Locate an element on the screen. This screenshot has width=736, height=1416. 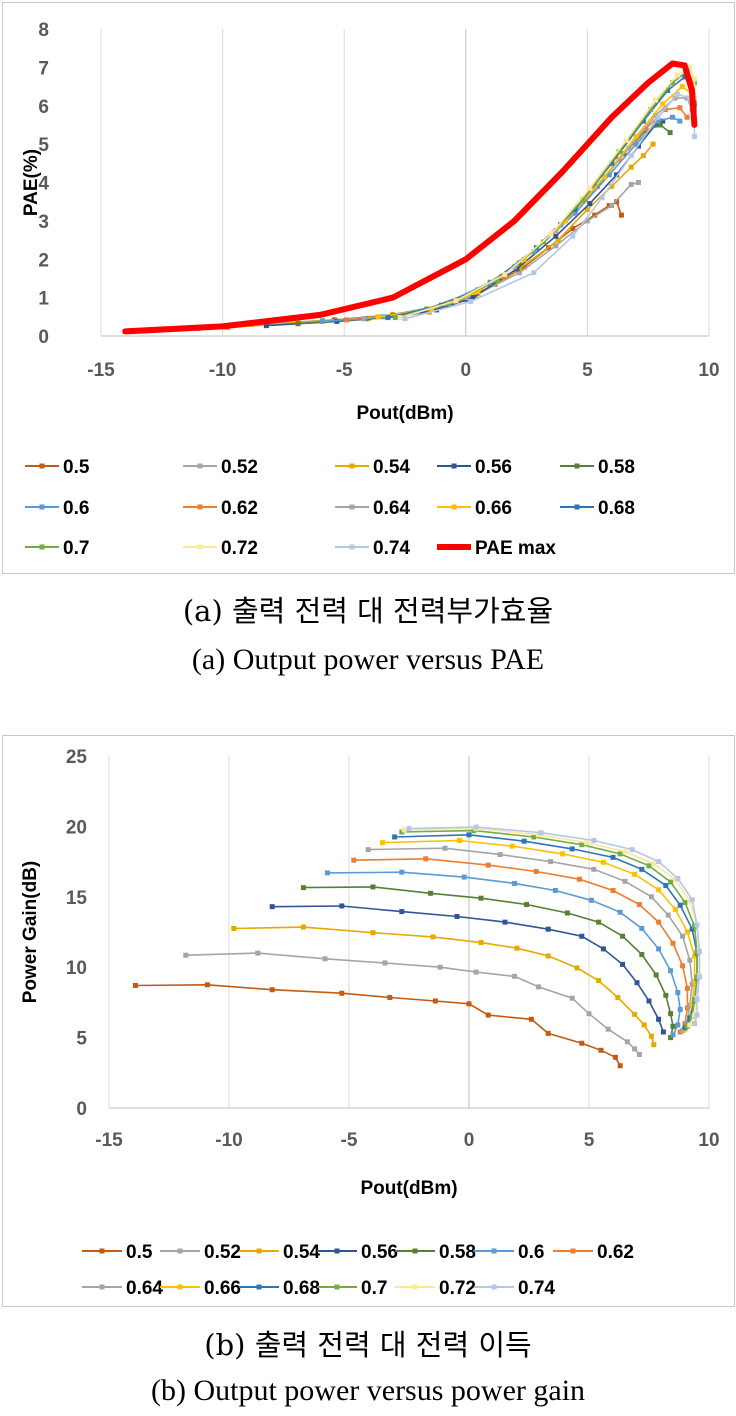
series-line-0.74 is located at coordinates (550, 206).